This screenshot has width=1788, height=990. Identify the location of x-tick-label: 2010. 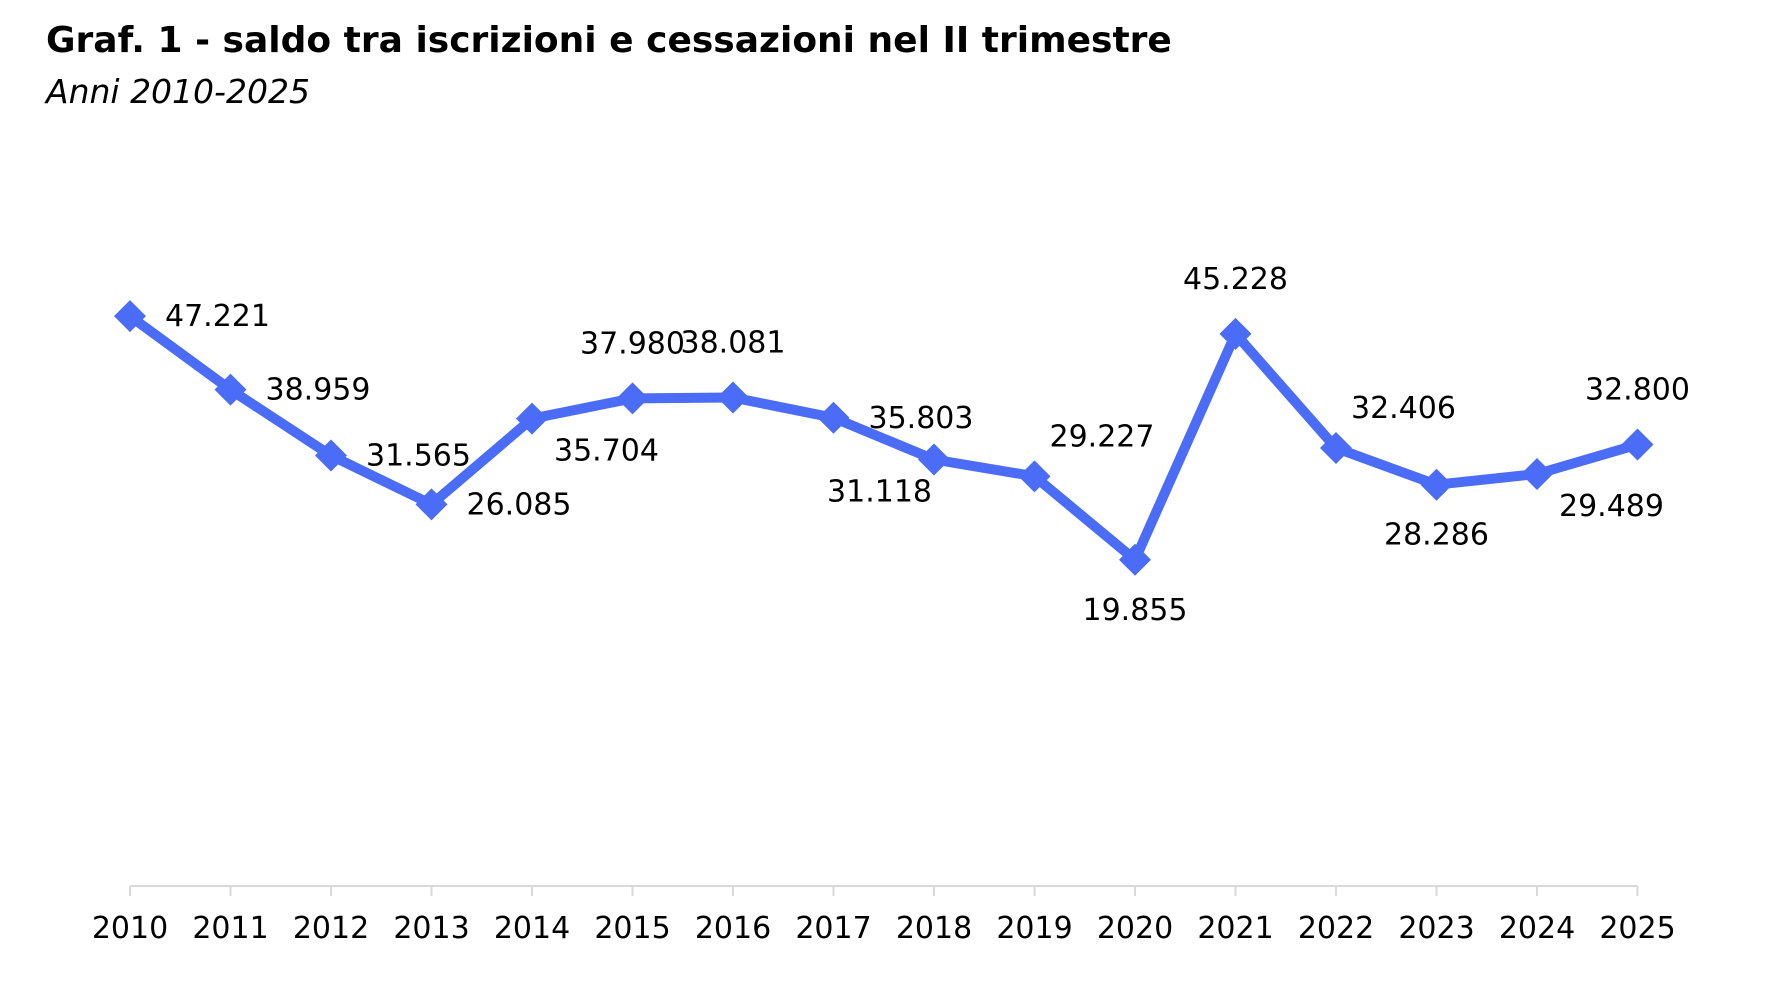
(130, 928).